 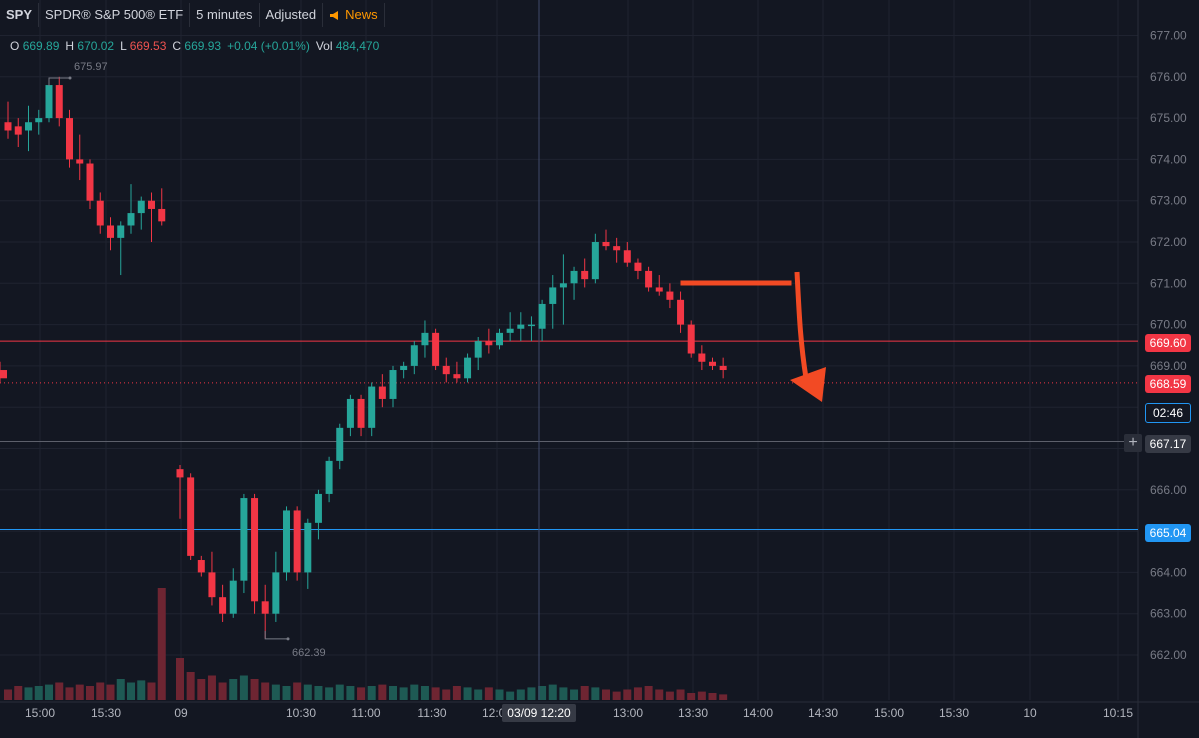 What do you see at coordinates (365, 713) in the screenshot?
I see `x-tick-label: 11:00` at bounding box center [365, 713].